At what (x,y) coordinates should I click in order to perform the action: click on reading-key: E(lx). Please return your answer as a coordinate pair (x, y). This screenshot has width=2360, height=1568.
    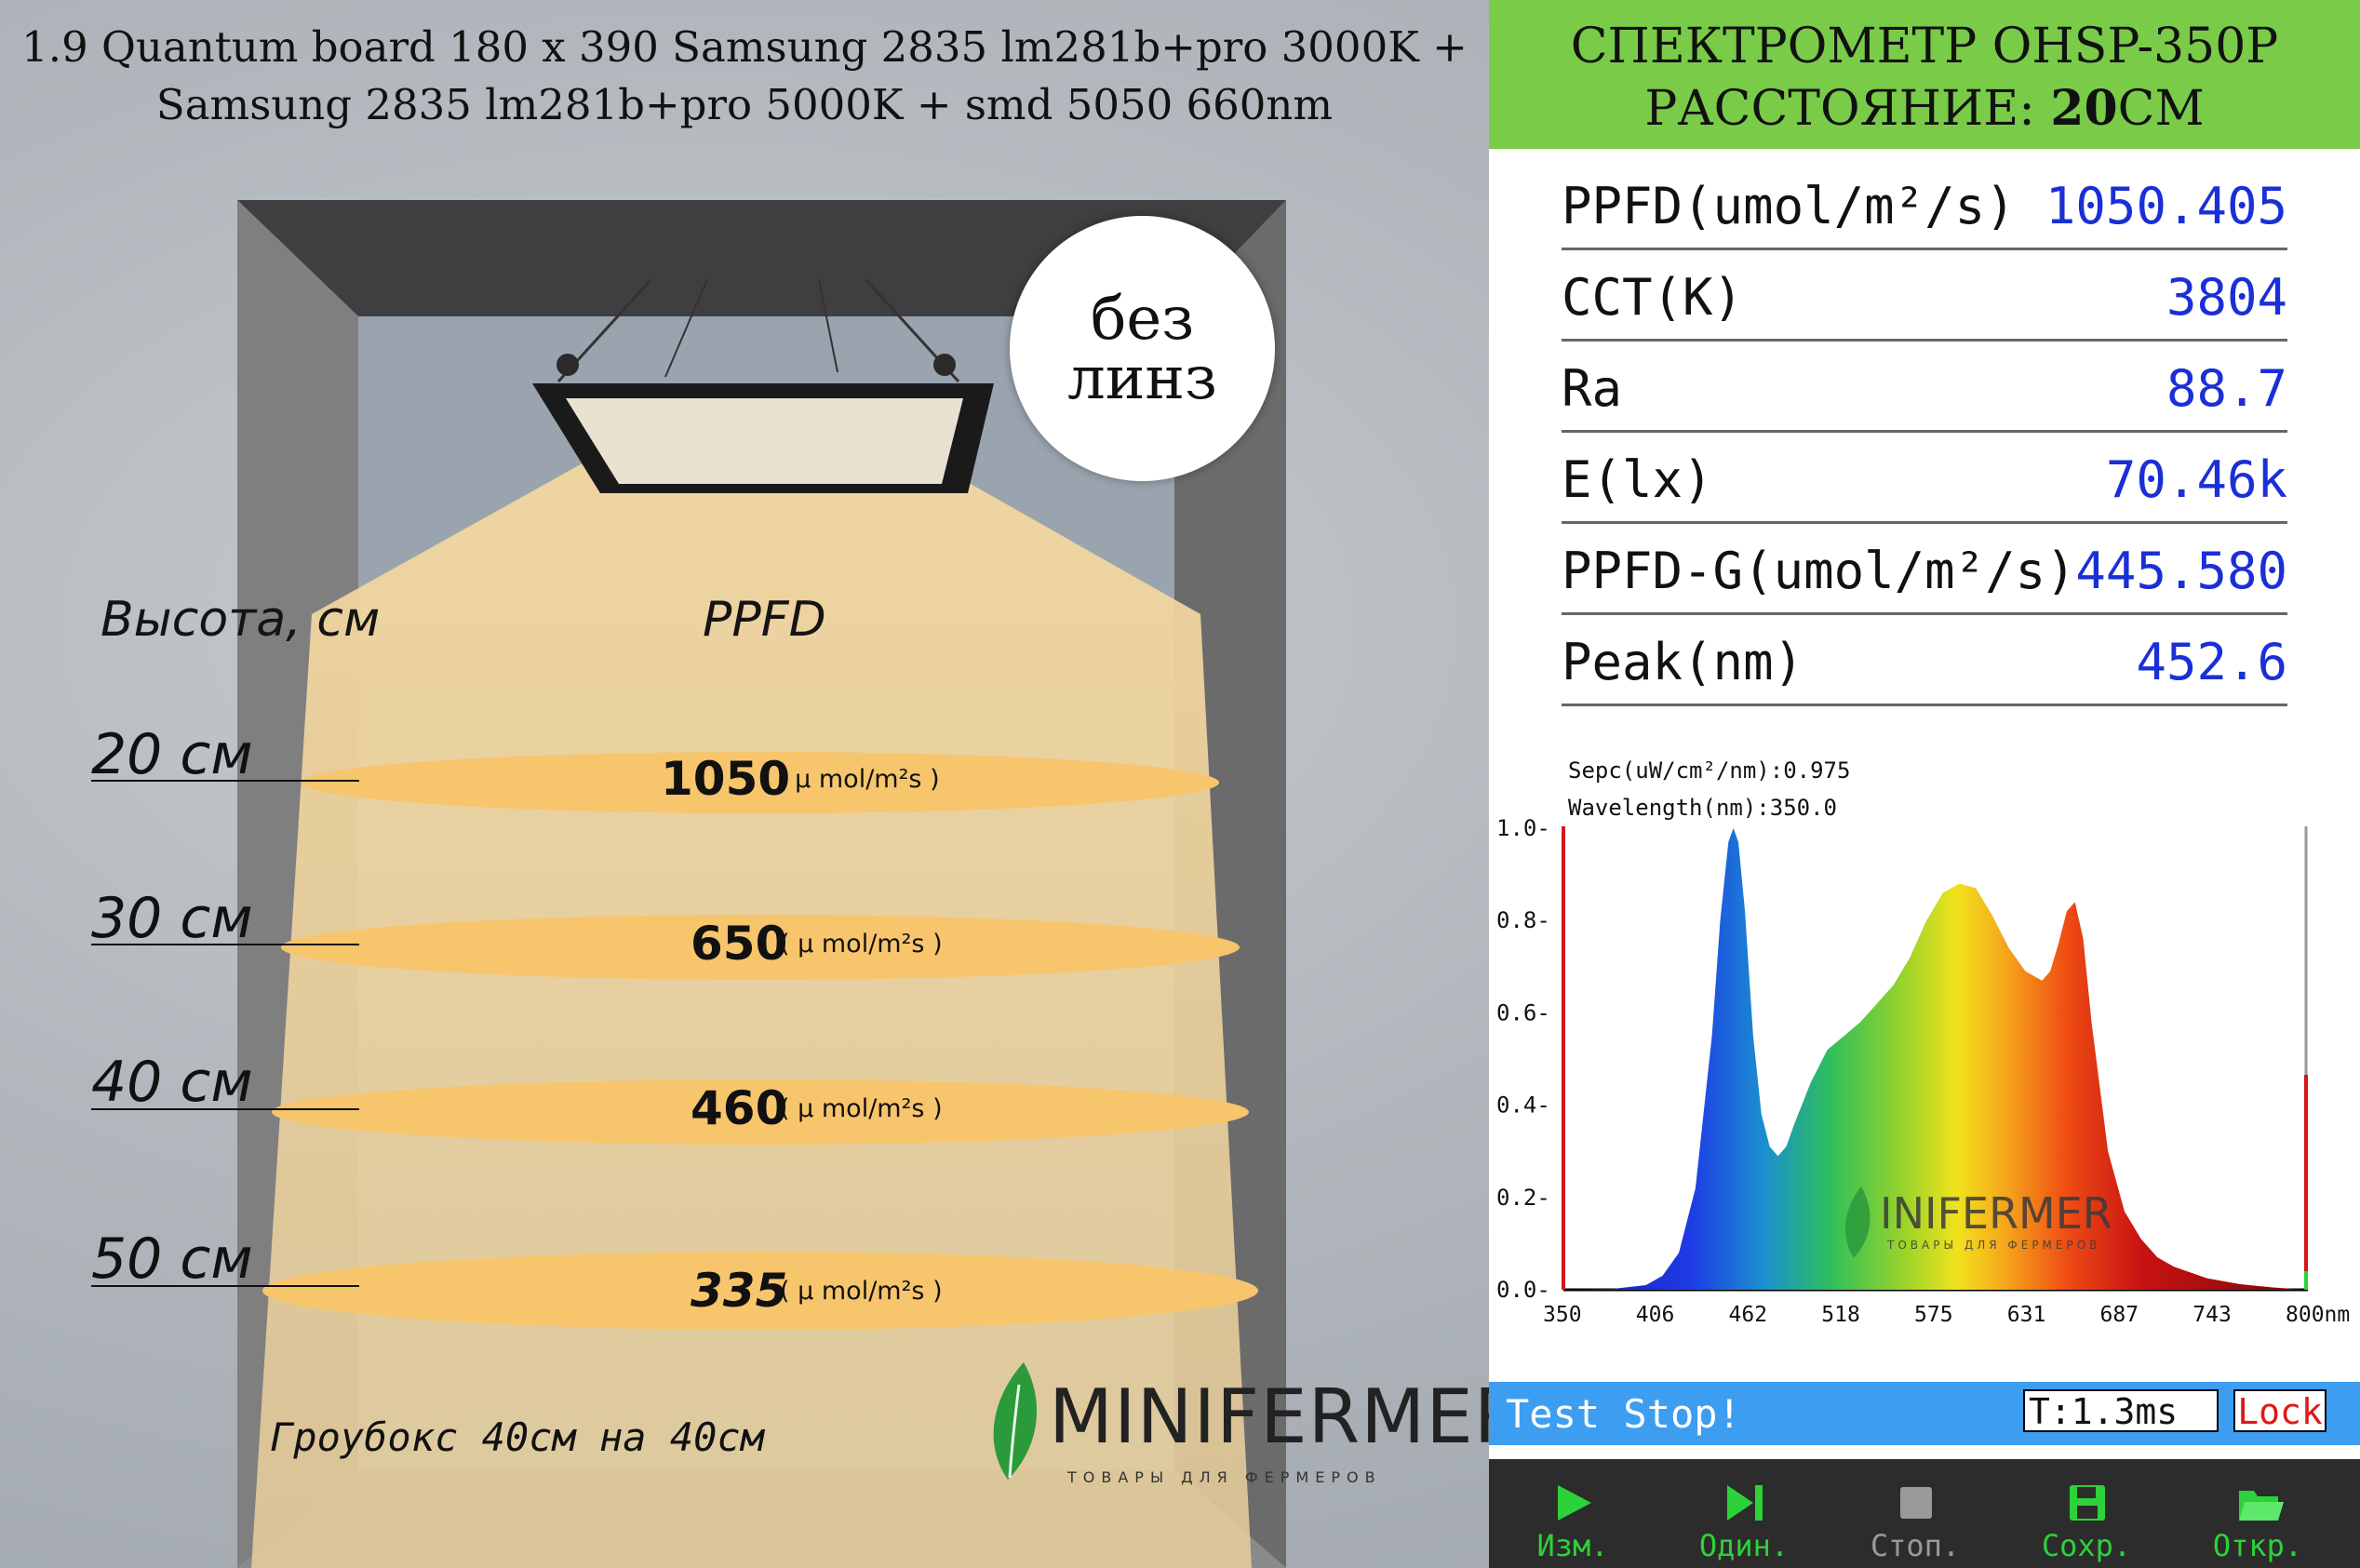
    Looking at the image, I should click on (1637, 479).